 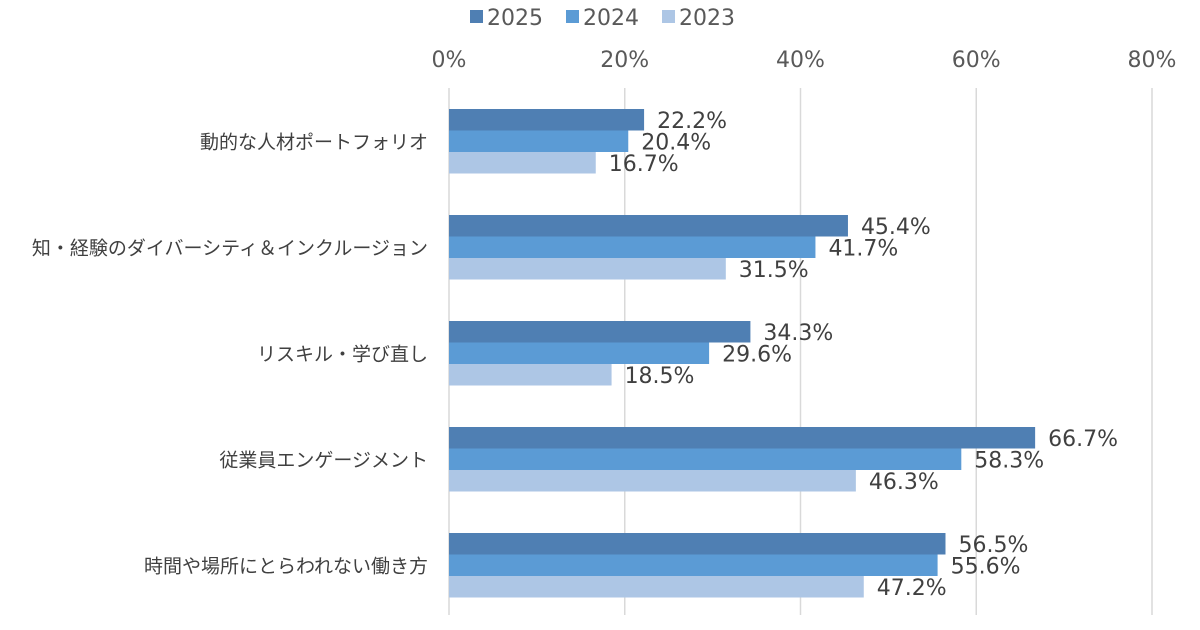 I want to click on data-label-2023: 46.3%, so click(x=904, y=482).